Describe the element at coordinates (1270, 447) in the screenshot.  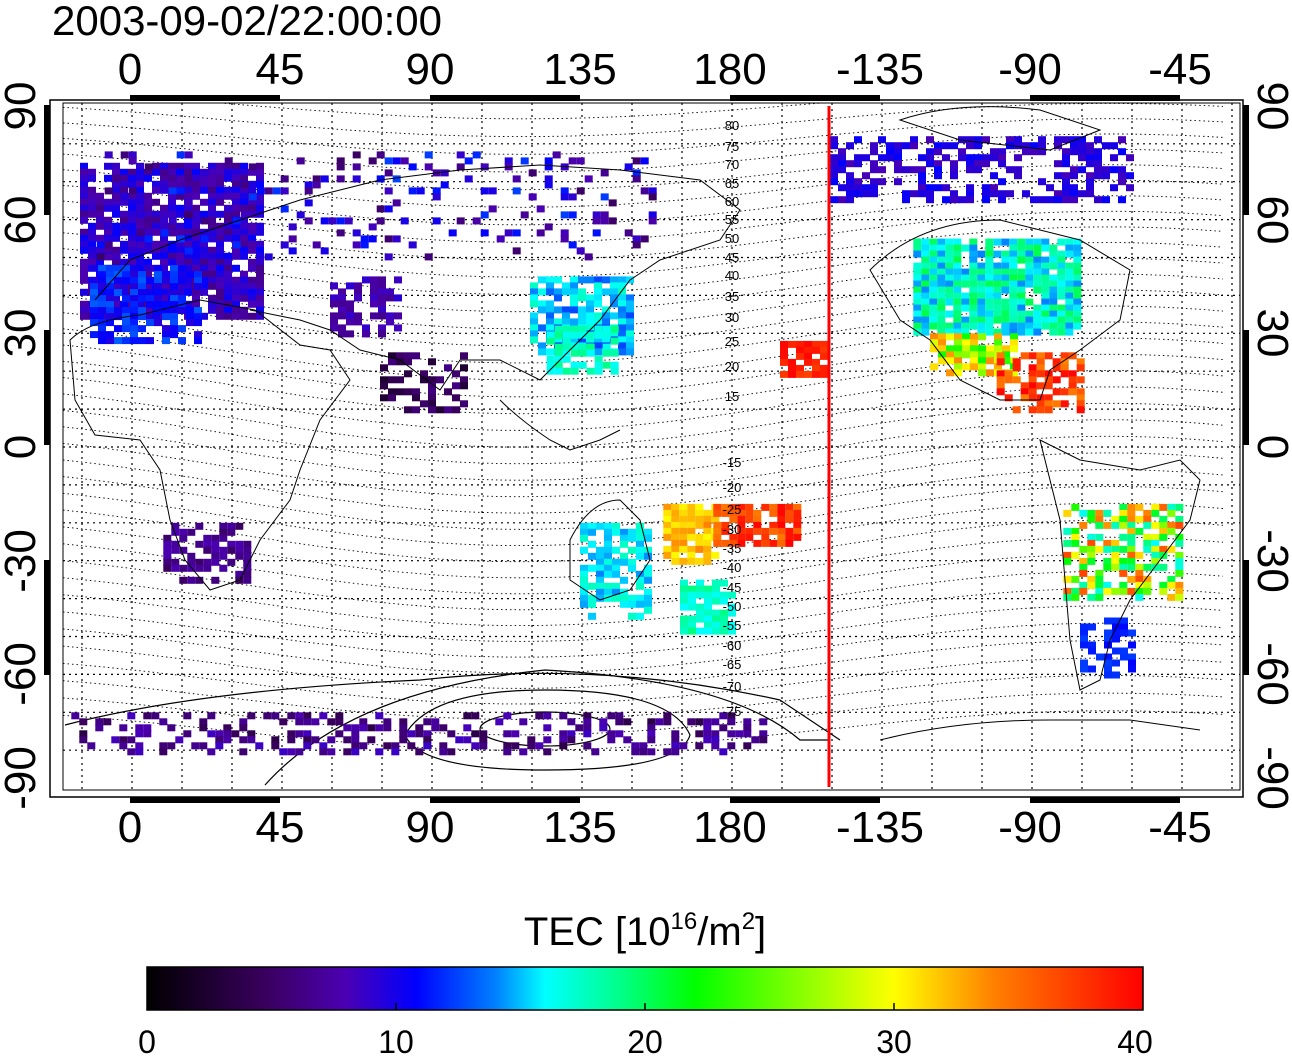
I see `lat-label: 0` at that location.